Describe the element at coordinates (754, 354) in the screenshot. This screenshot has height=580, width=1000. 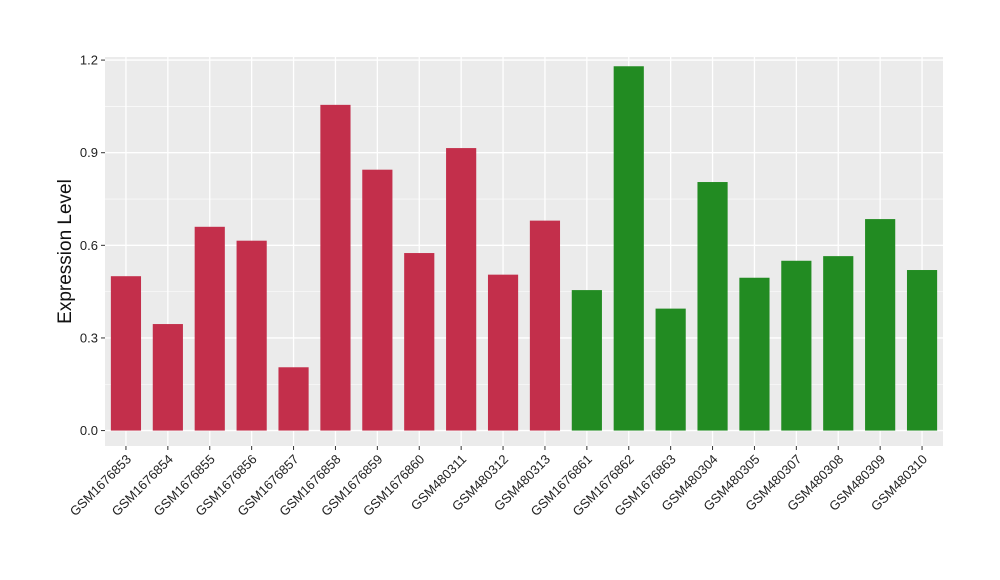
I see `bar-GSM480305` at that location.